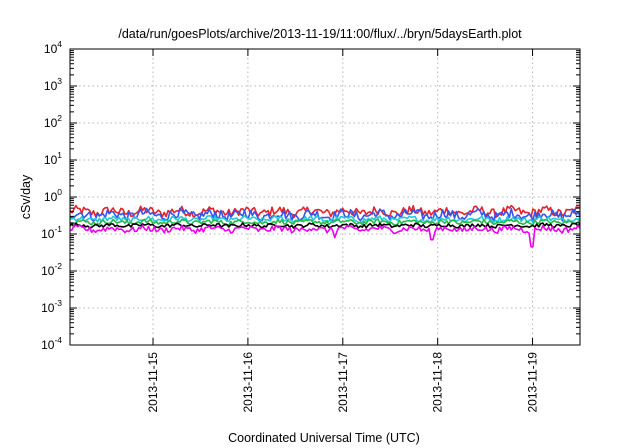 This screenshot has width=640, height=448. Describe the element at coordinates (51, 306) in the screenshot. I see `y-tick-label: 10⁻³` at that location.